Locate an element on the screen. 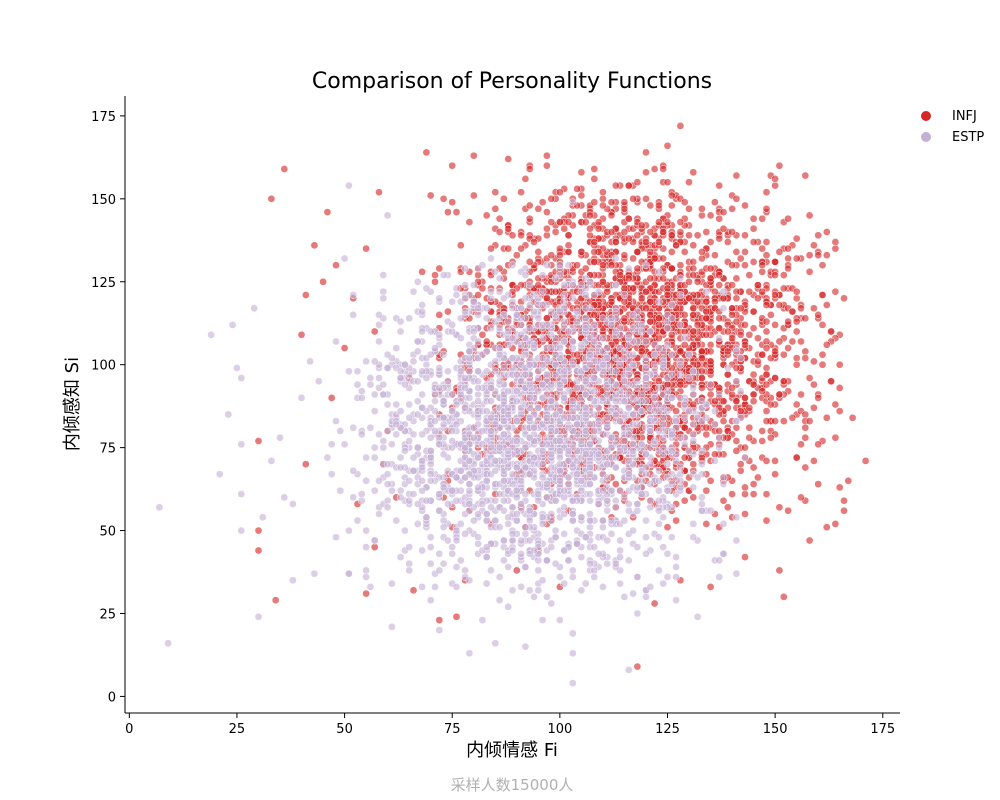  y-tick-label: 75 is located at coordinates (107, 449).